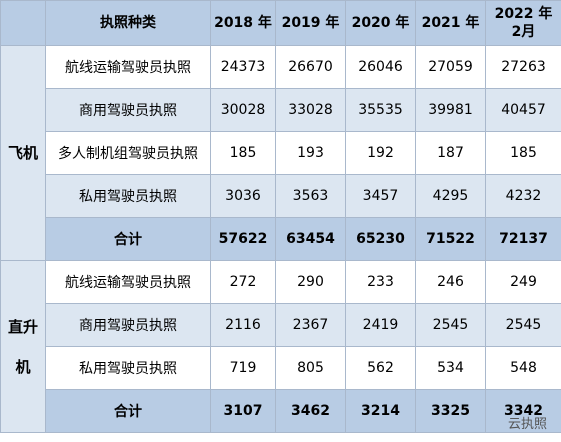  What do you see at coordinates (523, 282) in the screenshot?
I see `cell-value: 249` at bounding box center [523, 282].